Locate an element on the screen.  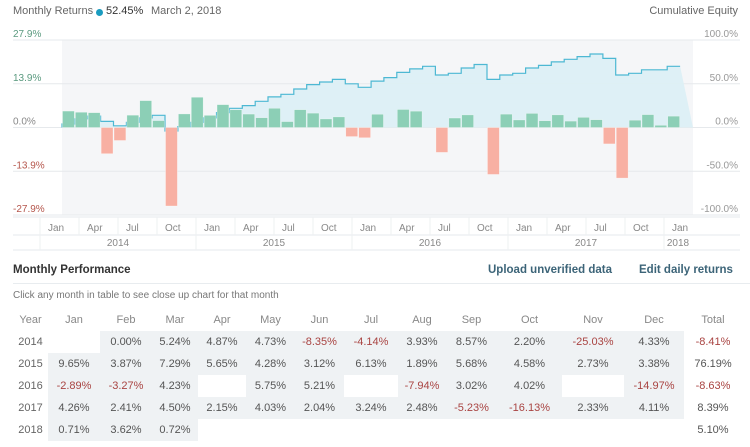
left-axis-tick: -13.9% is located at coordinates (29, 165).